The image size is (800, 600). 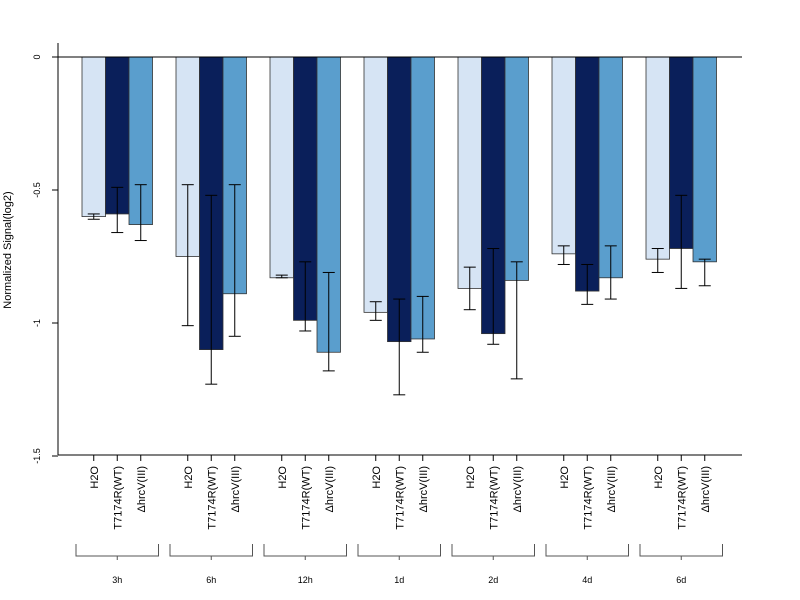 What do you see at coordinates (117, 580) in the screenshot?
I see `group-label: 3h` at bounding box center [117, 580].